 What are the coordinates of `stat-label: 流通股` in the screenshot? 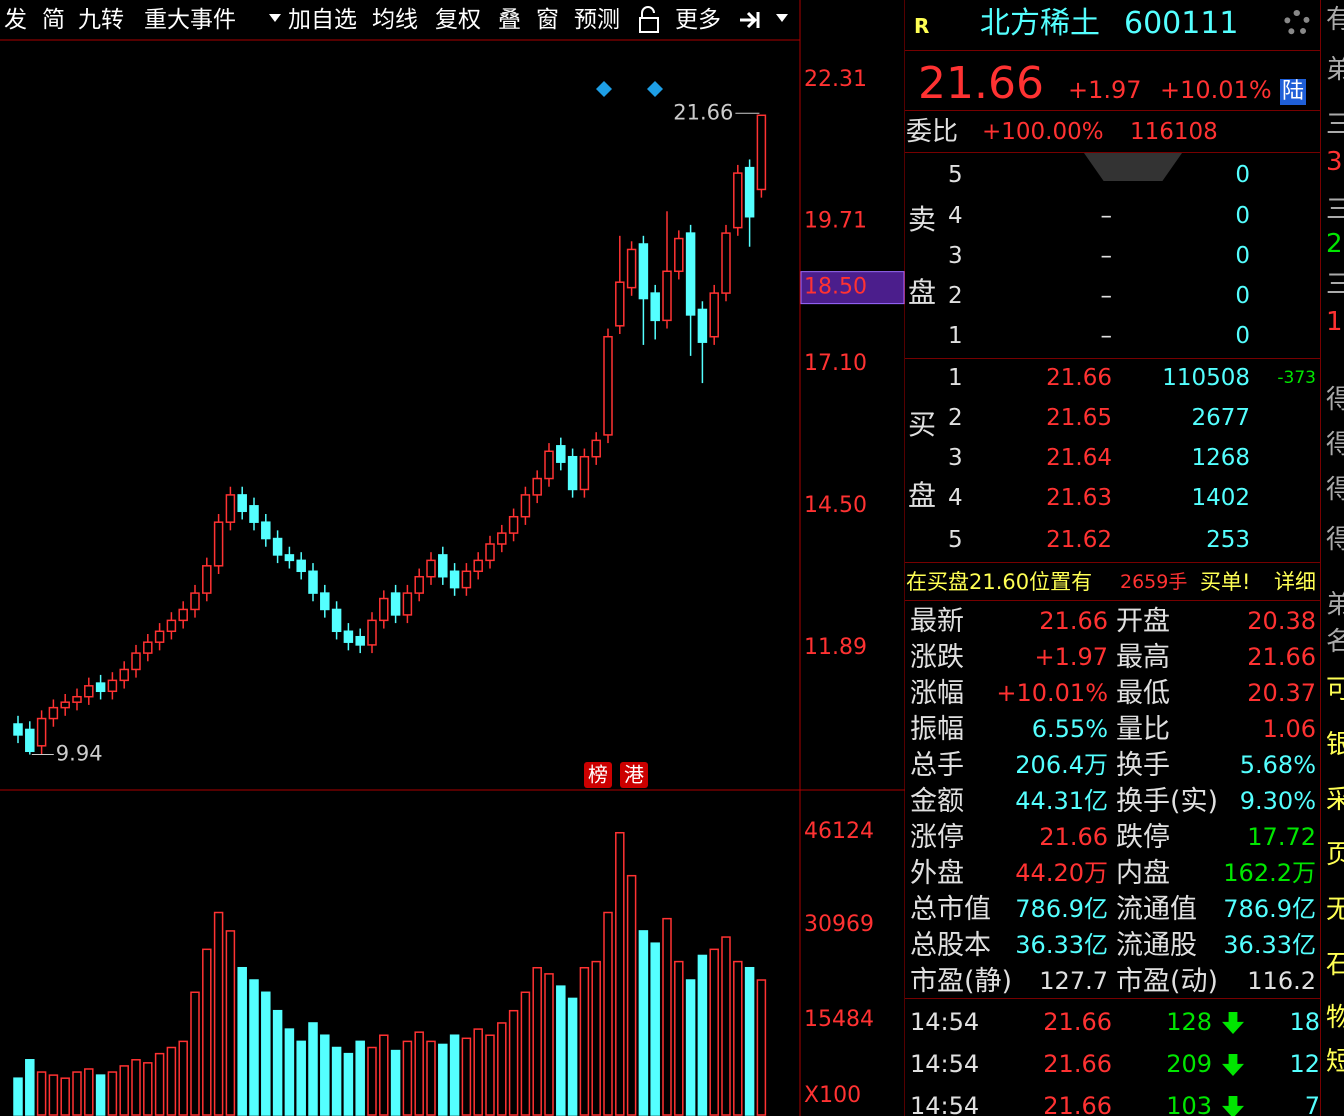 It's located at (1156, 945).